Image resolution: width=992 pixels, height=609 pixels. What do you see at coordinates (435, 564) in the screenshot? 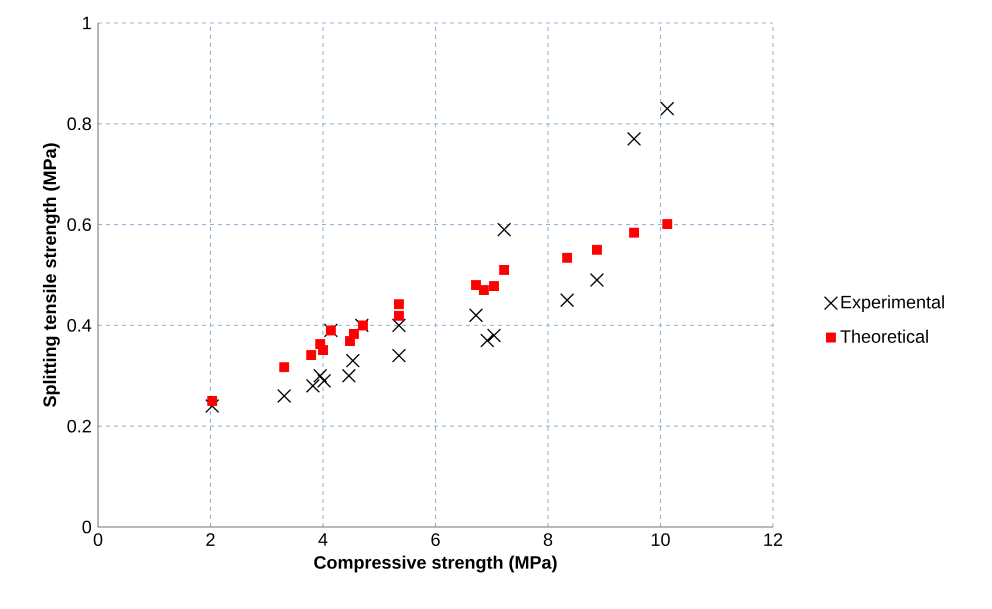
I see `x-axis-title: Compressive strength (MPa)` at bounding box center [435, 564].